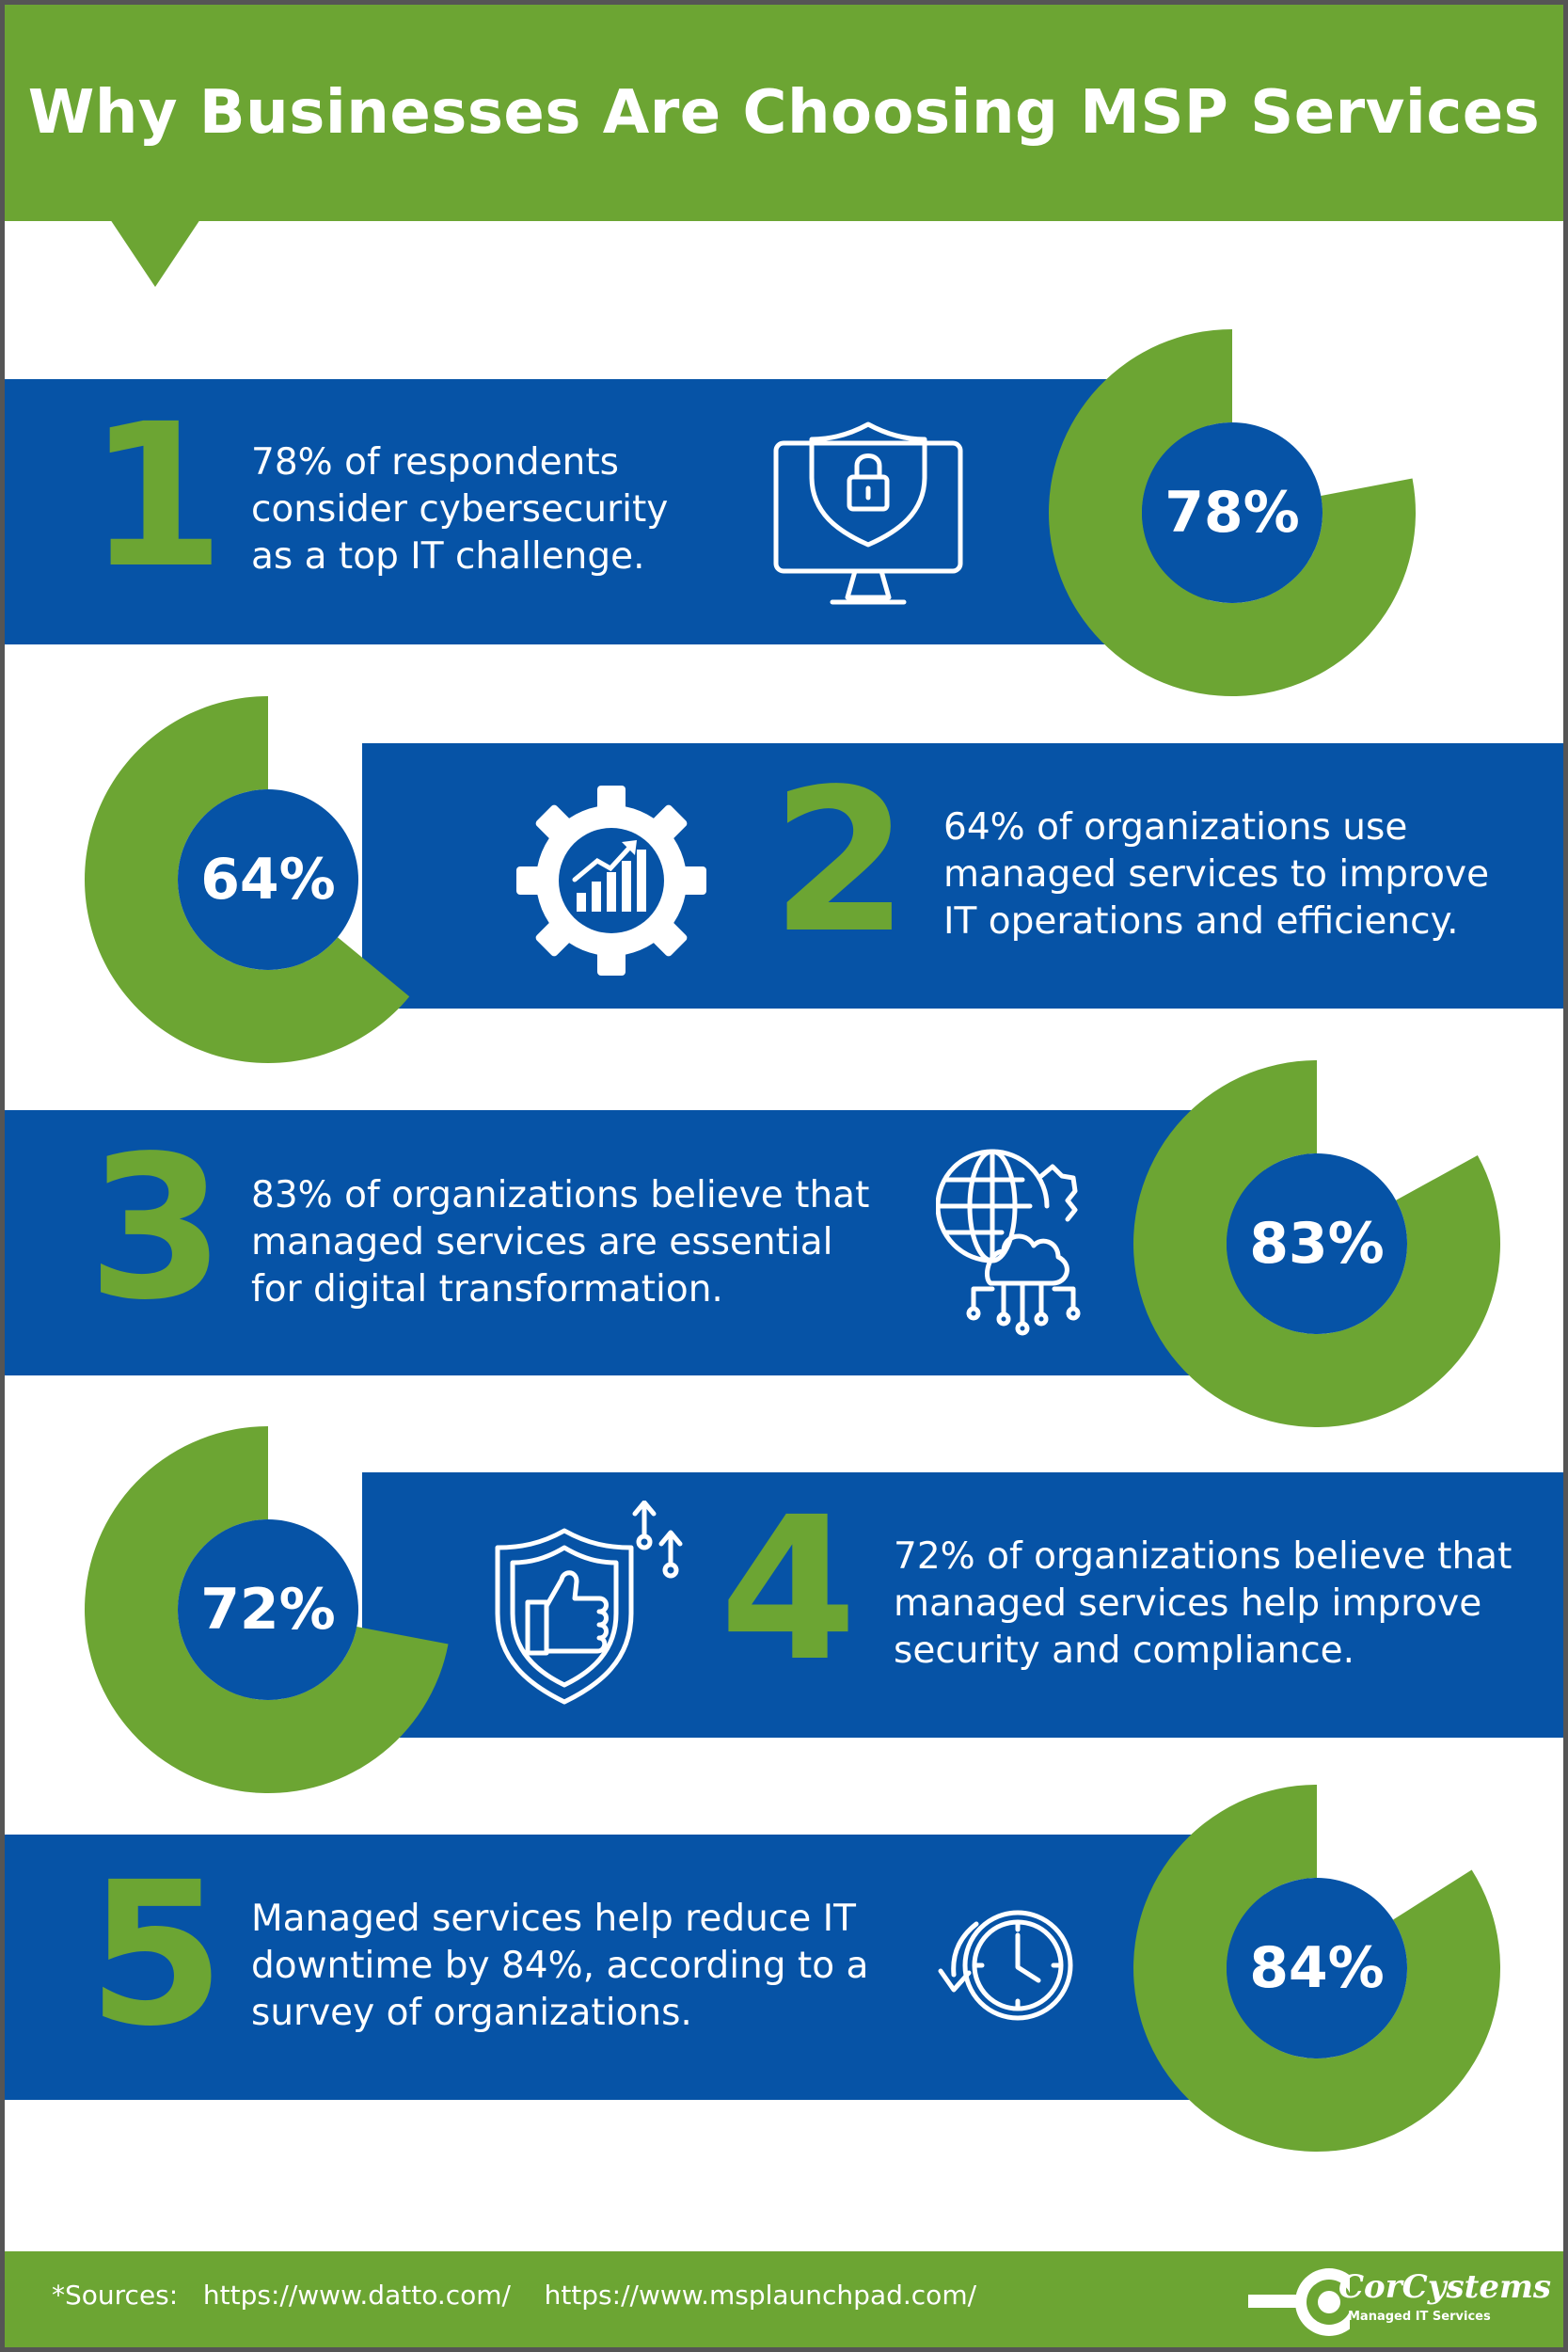  What do you see at coordinates (356, 2295) in the screenshot?
I see `source-link-datto: https://www.datto.com/` at bounding box center [356, 2295].